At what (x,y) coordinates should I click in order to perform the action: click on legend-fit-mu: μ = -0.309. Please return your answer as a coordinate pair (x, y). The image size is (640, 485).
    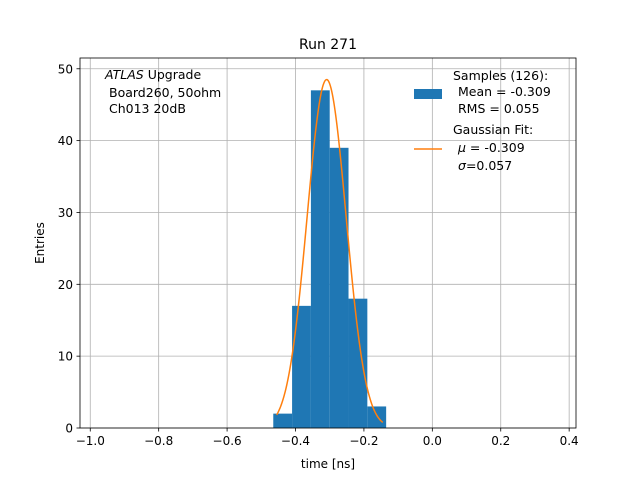
    Looking at the image, I should click on (491, 147).